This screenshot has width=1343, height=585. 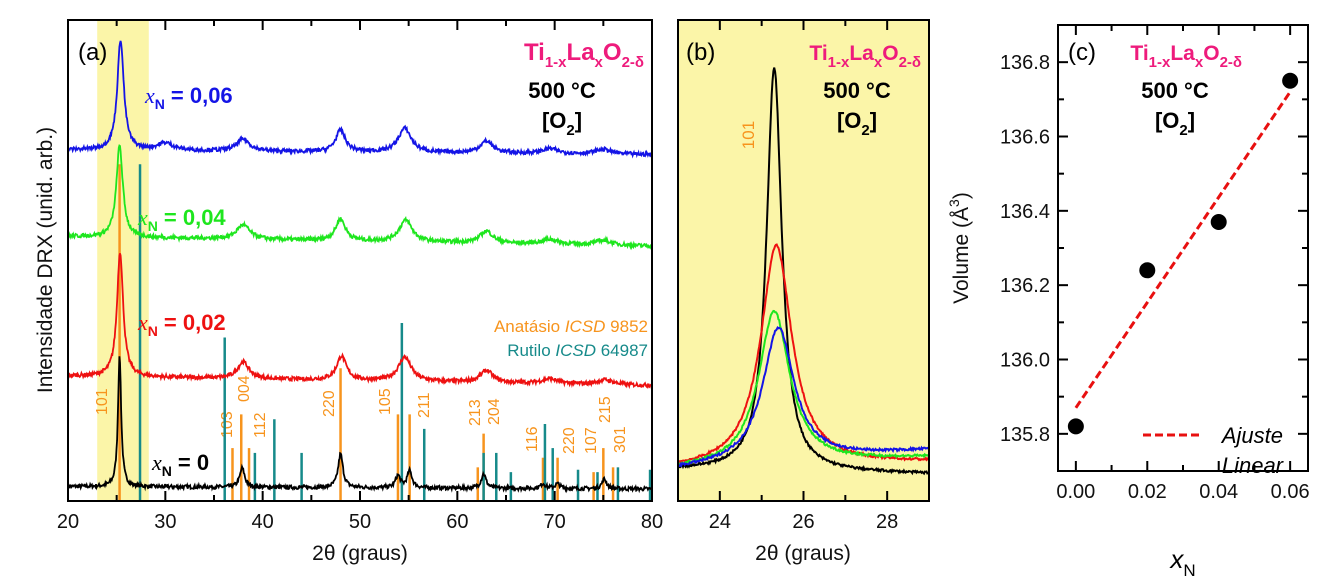 What do you see at coordinates (1025, 361) in the screenshot?
I see `y-tick-label: 136.0` at bounding box center [1025, 361].